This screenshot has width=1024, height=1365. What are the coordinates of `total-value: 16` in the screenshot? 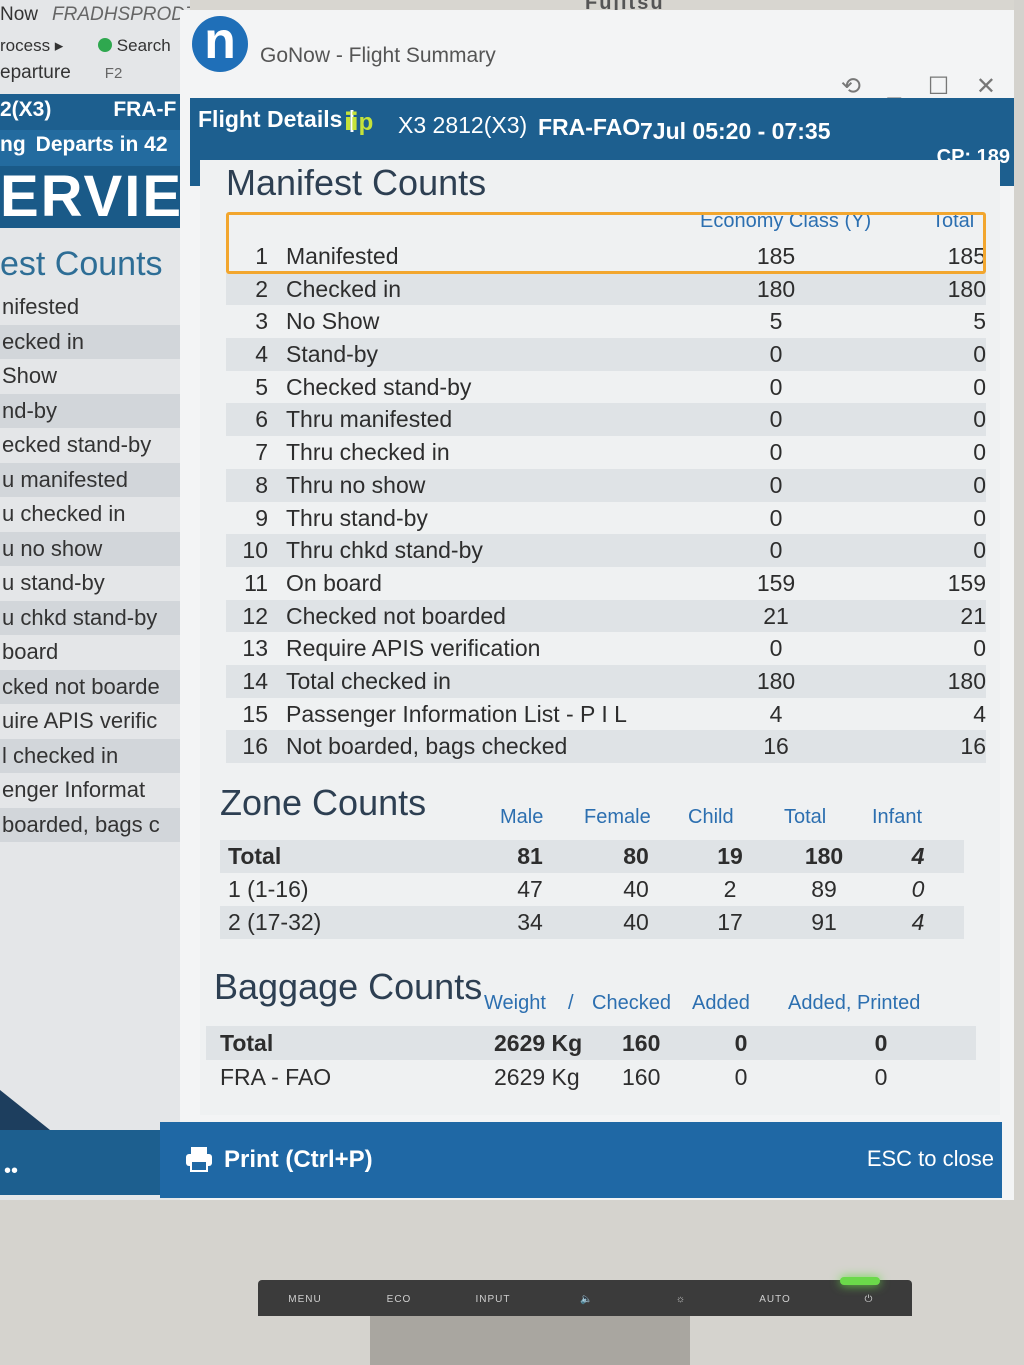 It's located at (973, 746).